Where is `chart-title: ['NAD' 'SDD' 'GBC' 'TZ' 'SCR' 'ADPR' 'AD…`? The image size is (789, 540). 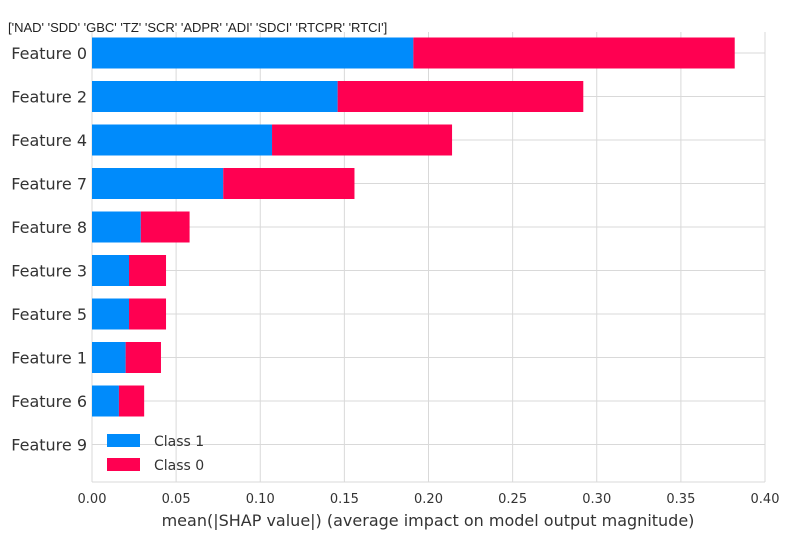 chart-title: ['NAD' 'SDD' 'GBC' 'TZ' 'SCR' 'ADPR' 'AD… is located at coordinates (197, 27).